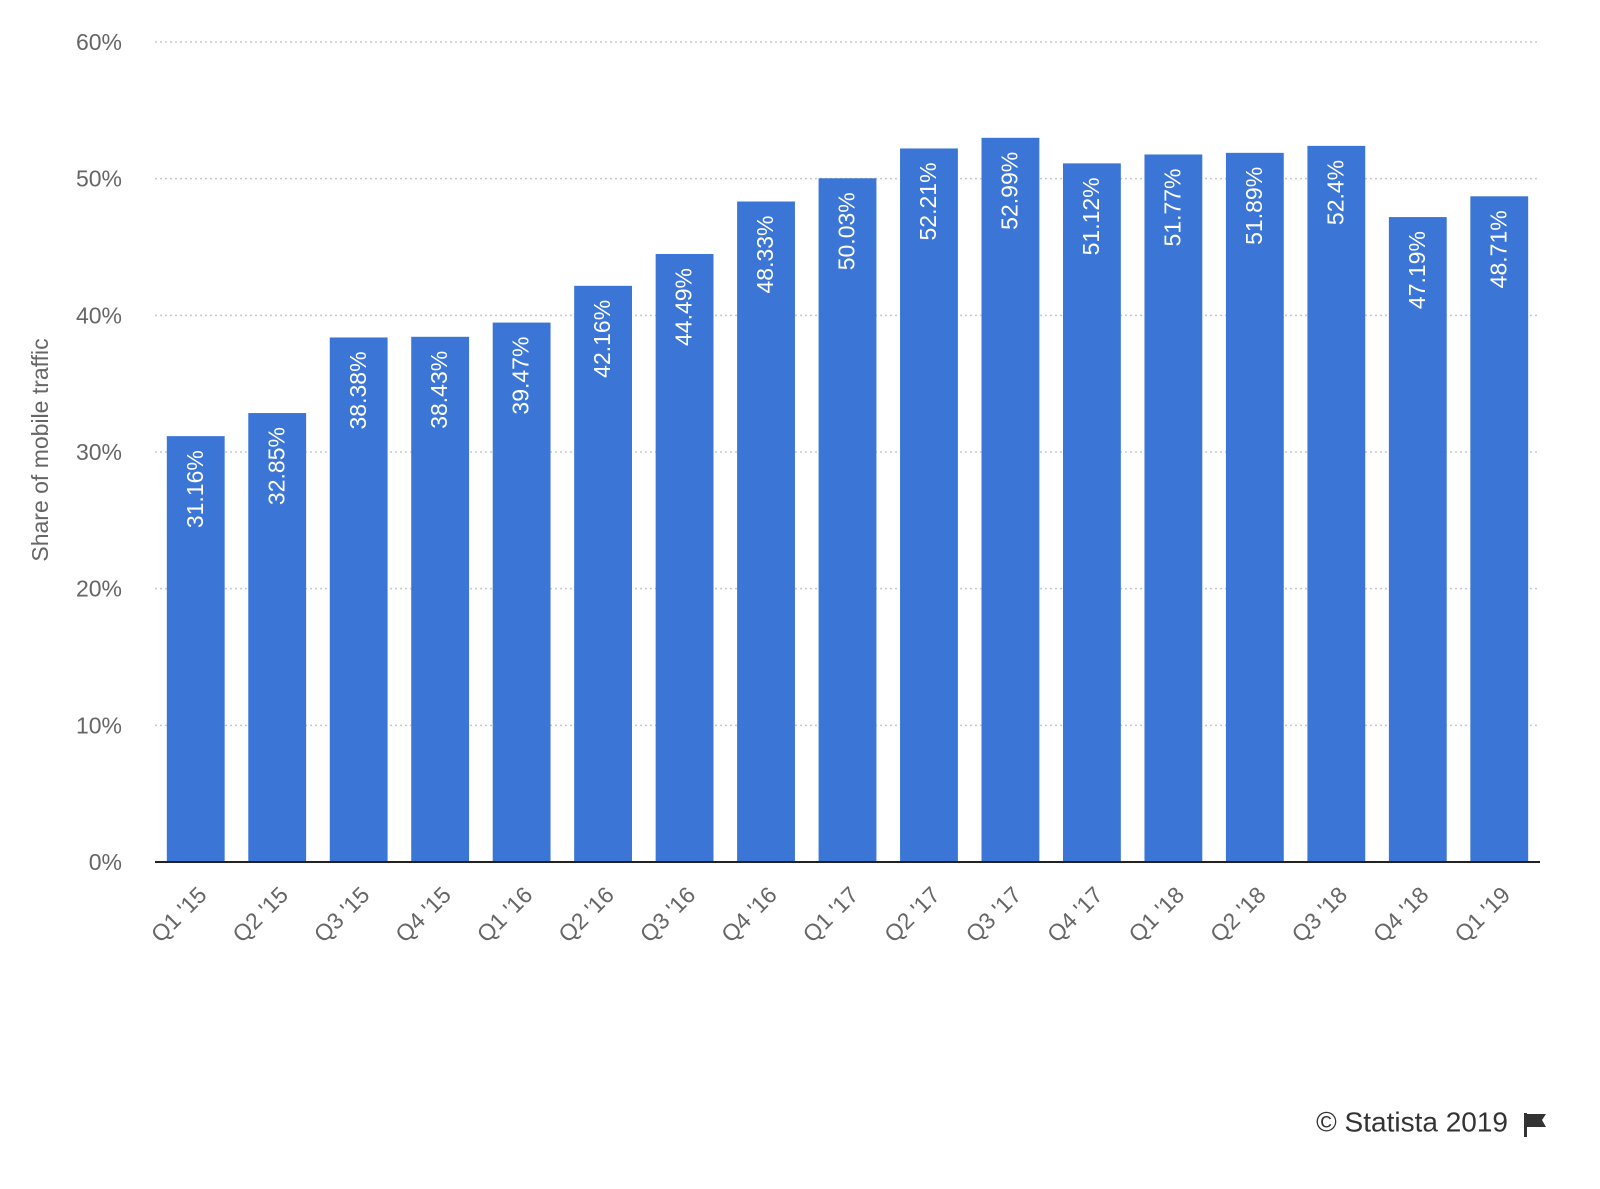 This screenshot has height=1189, width=1600. What do you see at coordinates (1482, 914) in the screenshot?
I see `x-tick-label: Q1 '19` at bounding box center [1482, 914].